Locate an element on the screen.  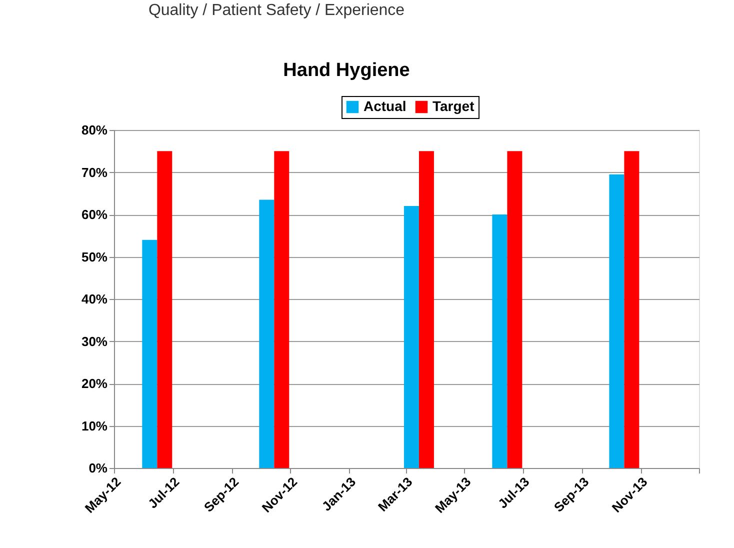
legend-label: Target is located at coordinates (453, 106).